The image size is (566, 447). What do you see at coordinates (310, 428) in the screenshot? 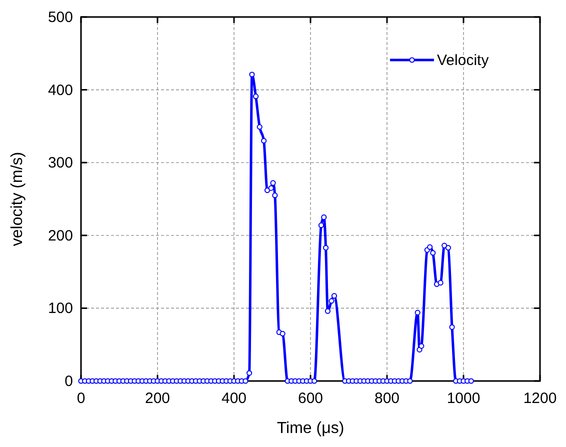
I see `x-axis-title: Time (μs)` at bounding box center [310, 428].